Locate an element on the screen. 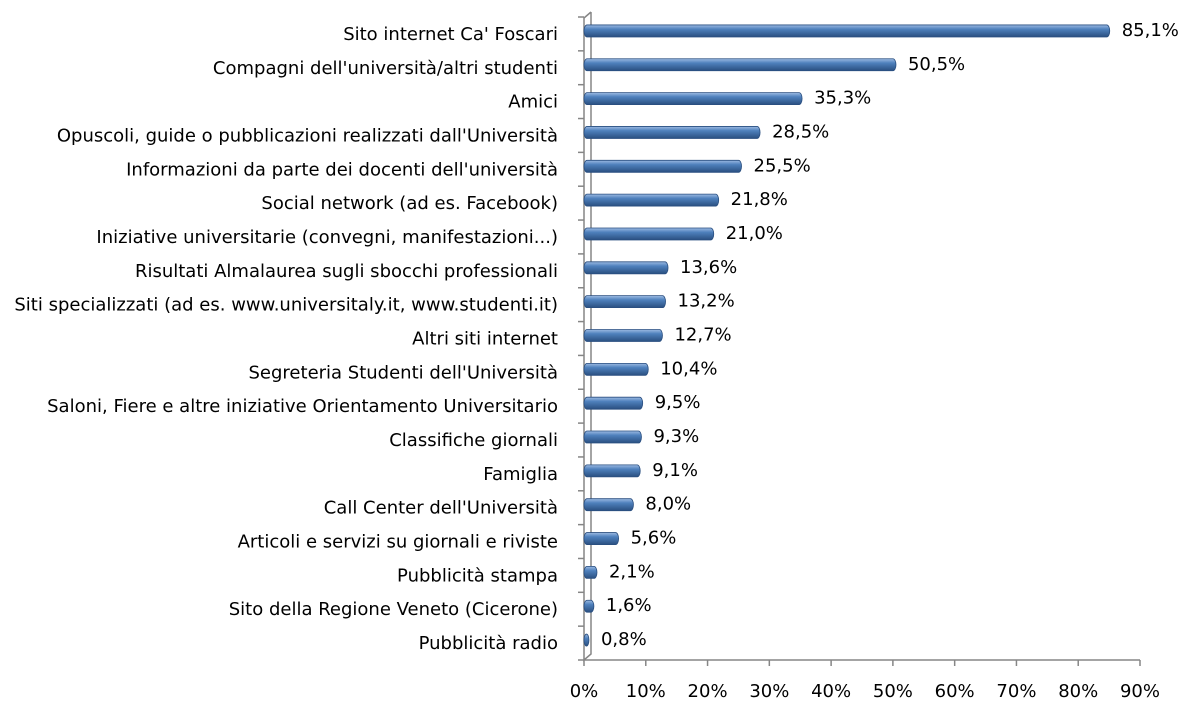 This screenshot has height=708, width=1192. value-label: 5,6% is located at coordinates (654, 538).